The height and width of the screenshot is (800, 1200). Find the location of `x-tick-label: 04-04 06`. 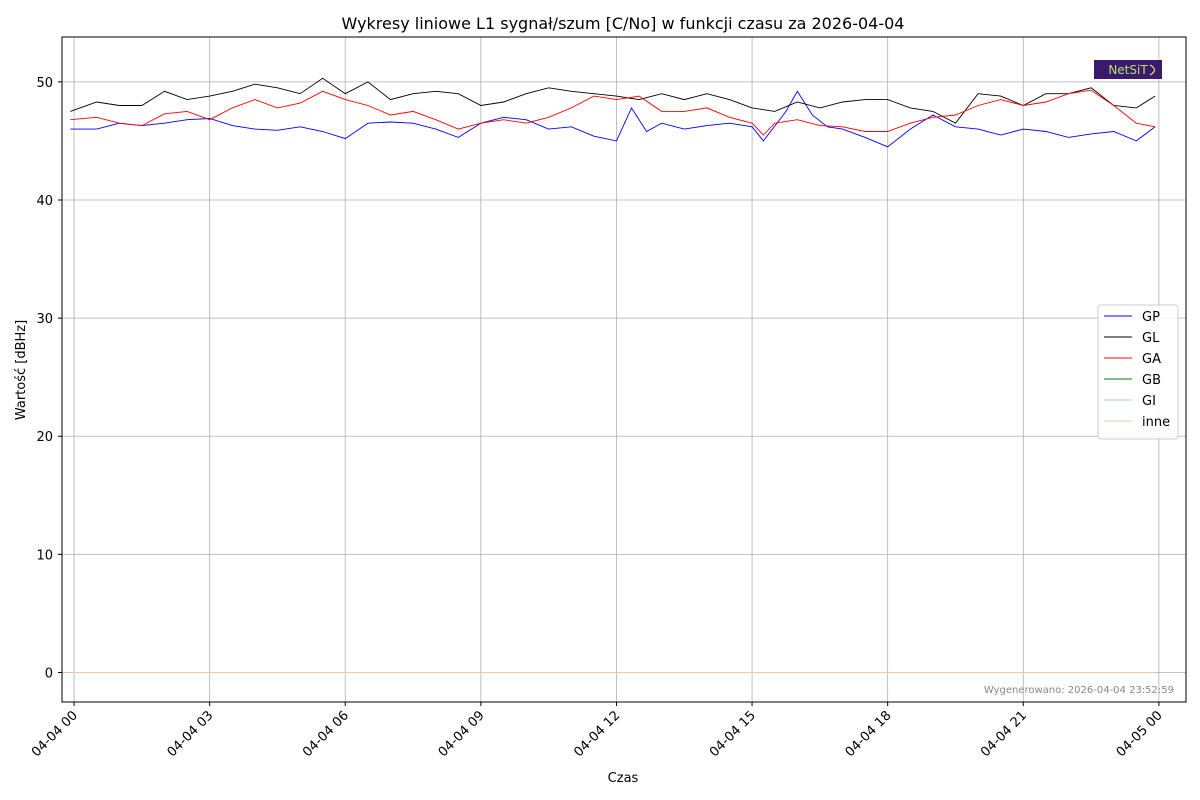

x-tick-label: 04-04 06 is located at coordinates (326, 734).